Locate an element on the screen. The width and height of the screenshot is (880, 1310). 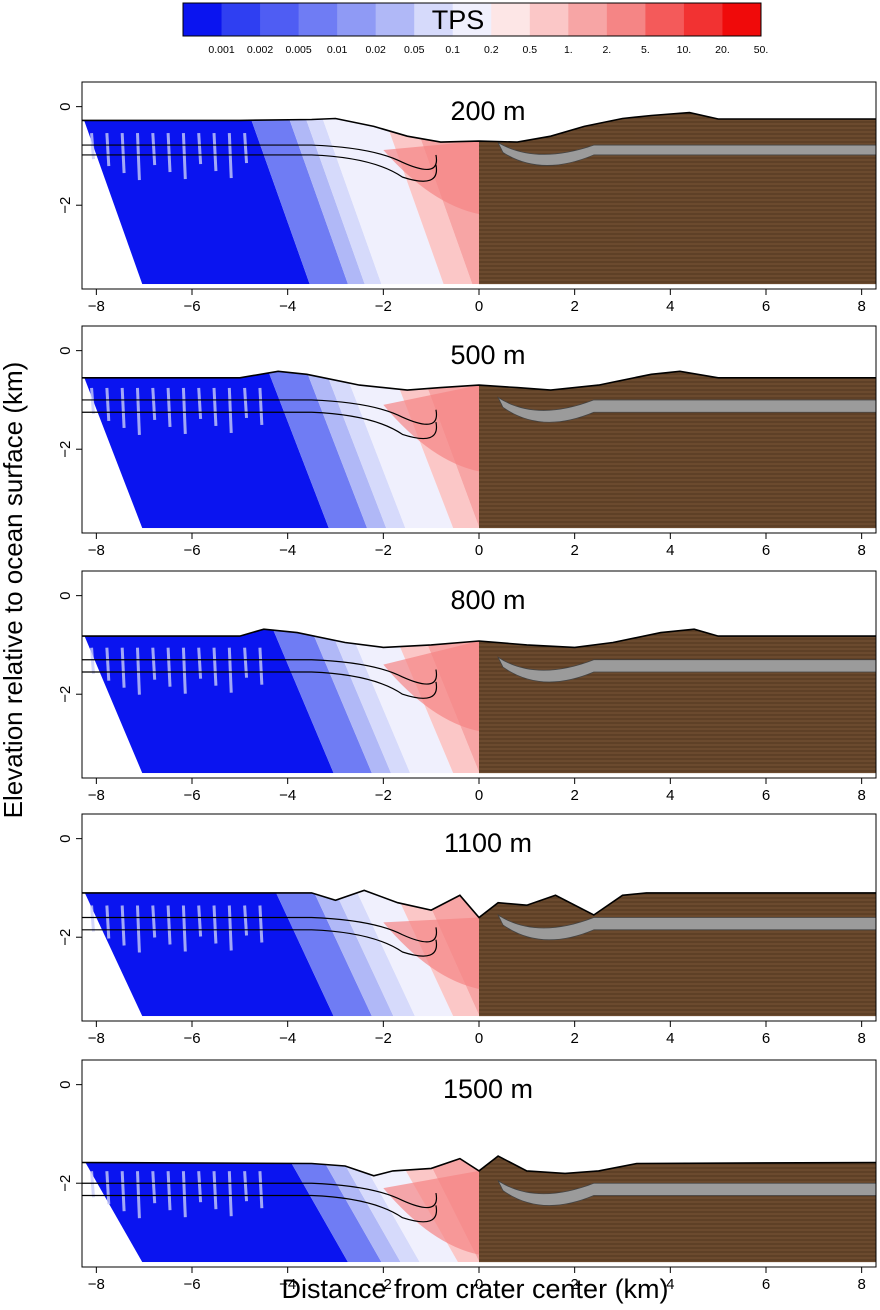
colorbar-tick-label: 0.5 is located at coordinates (529, 50).